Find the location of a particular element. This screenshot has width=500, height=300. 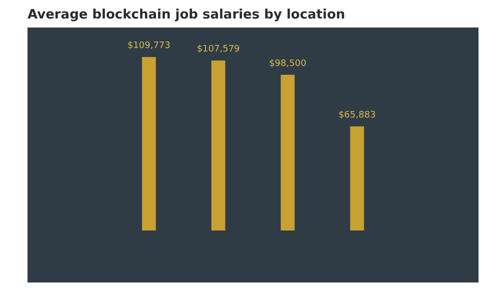

data-label: $107,579 is located at coordinates (218, 49).